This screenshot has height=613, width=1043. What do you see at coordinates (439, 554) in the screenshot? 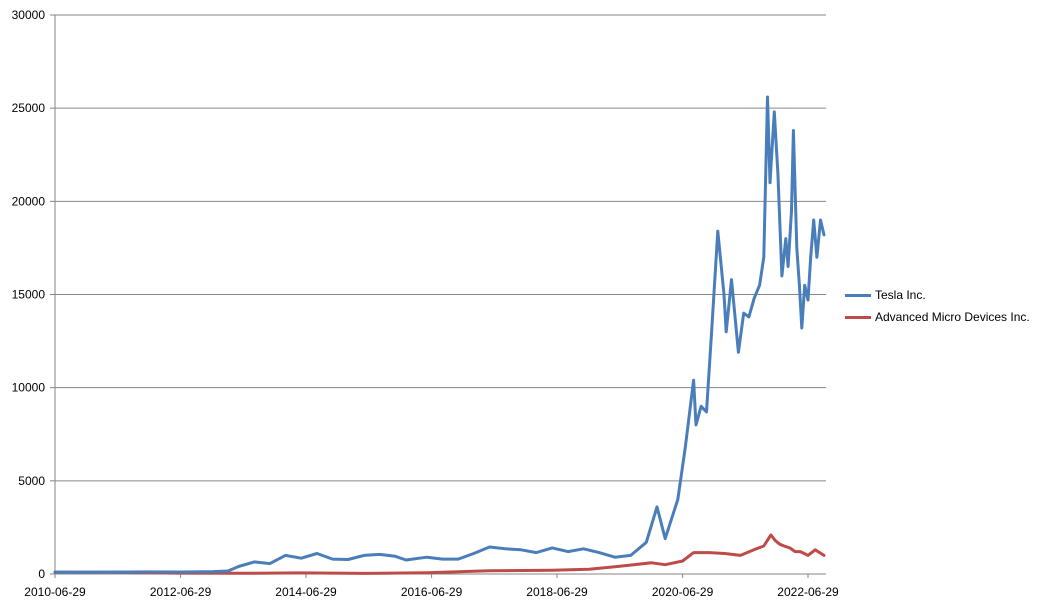
I see `series-line-advanced-micro-devices-inc` at bounding box center [439, 554].